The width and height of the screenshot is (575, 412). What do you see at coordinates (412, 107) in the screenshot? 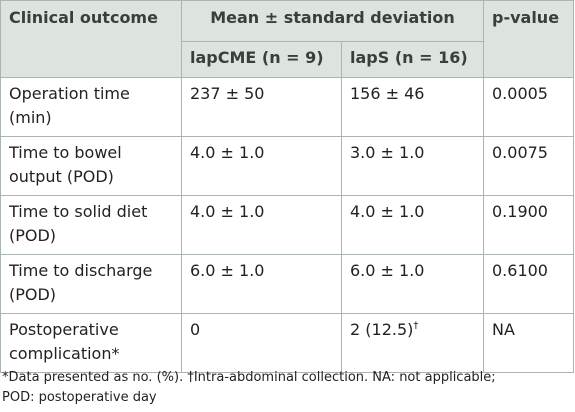
I see `cell-laps: 156 ± 46` at bounding box center [412, 107].